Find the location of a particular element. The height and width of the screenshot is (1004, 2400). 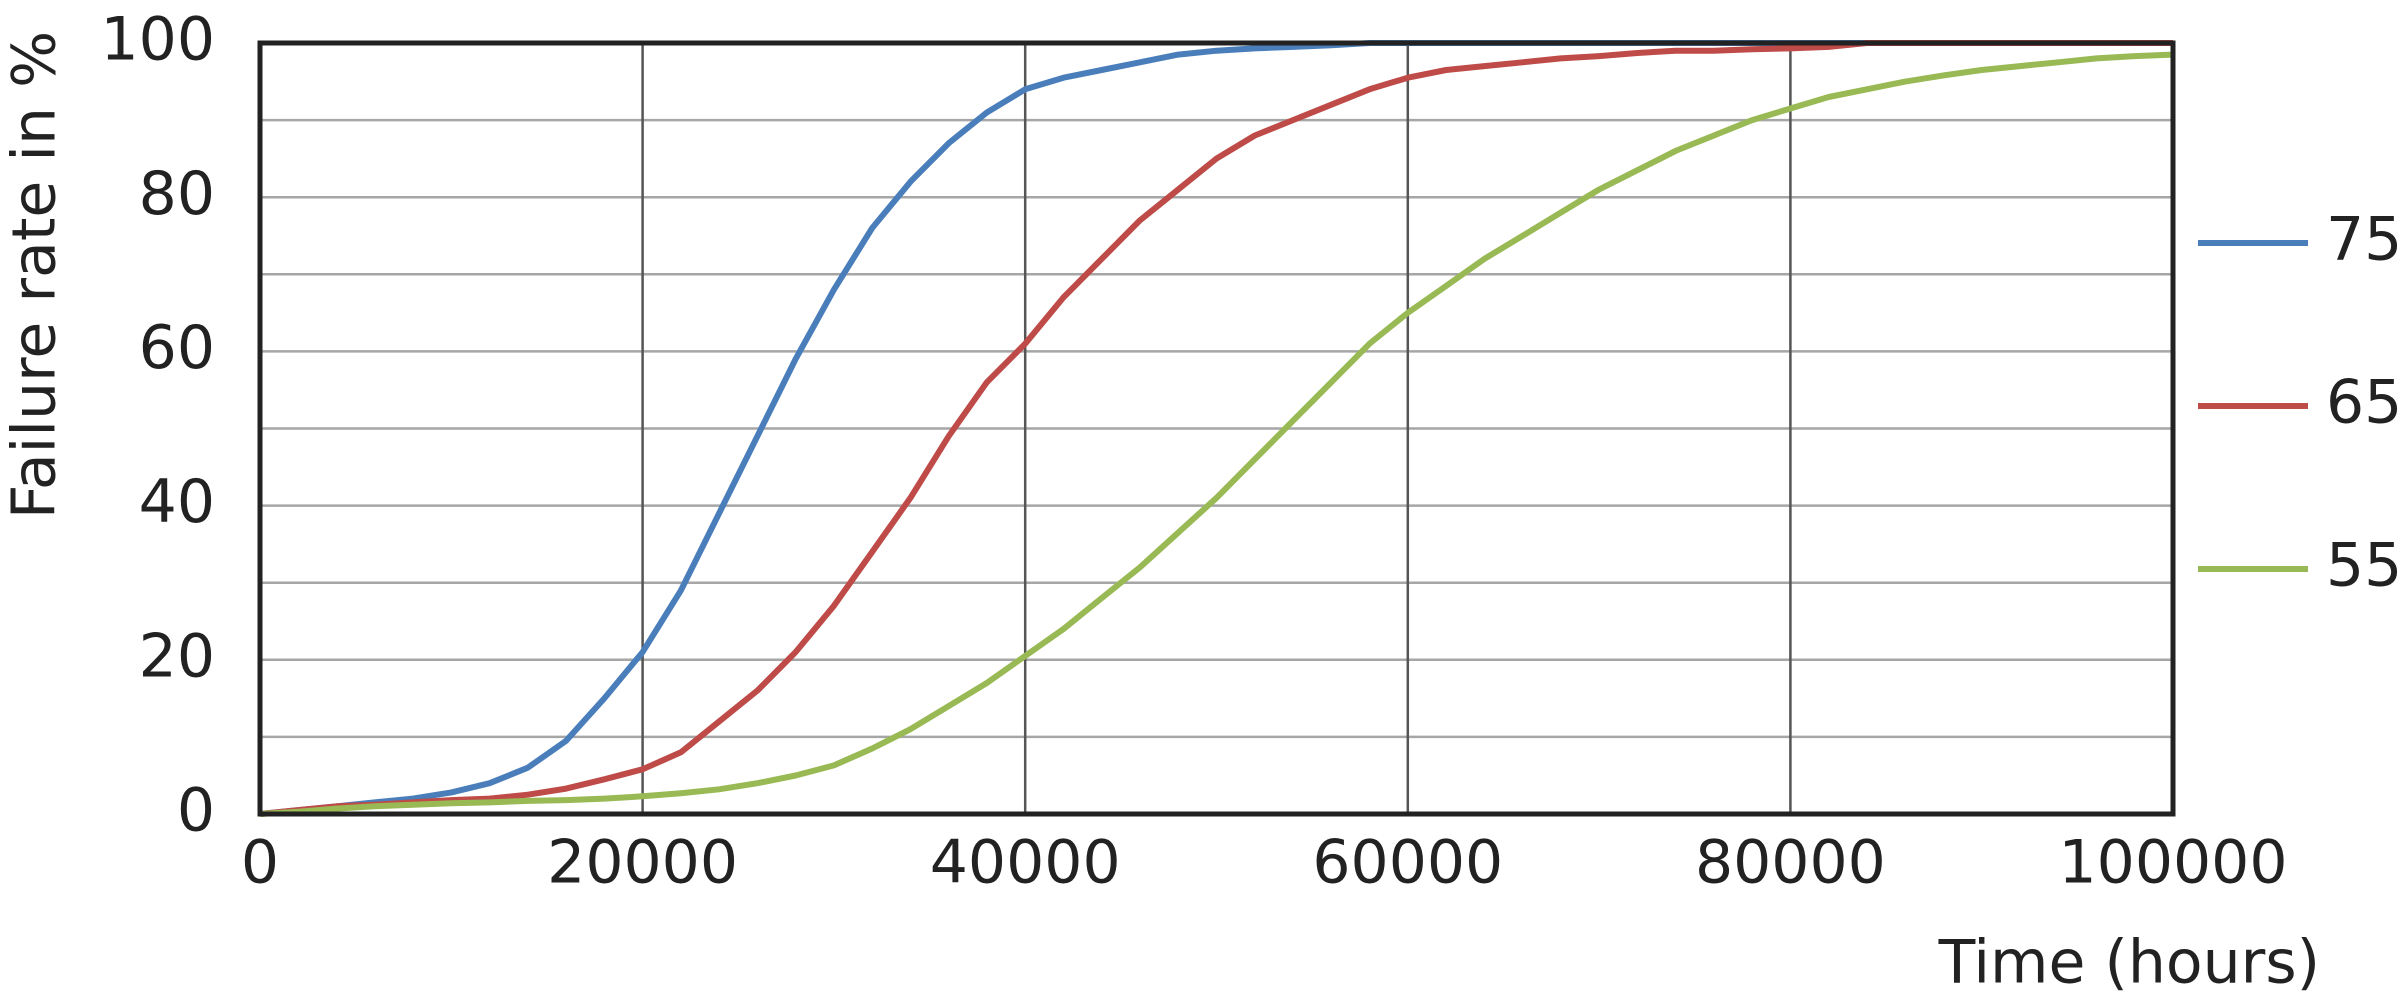

y-tick-label: 40 is located at coordinates (177, 502).